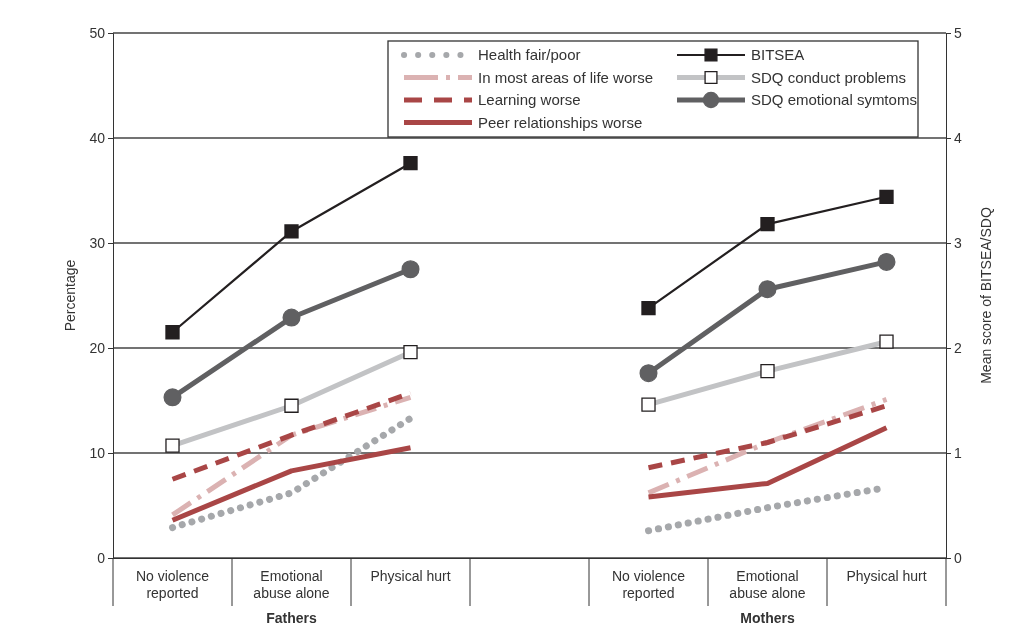 The image size is (1030, 630). Describe the element at coordinates (958, 137) in the screenshot. I see `y2-tick-label: 4` at that location.